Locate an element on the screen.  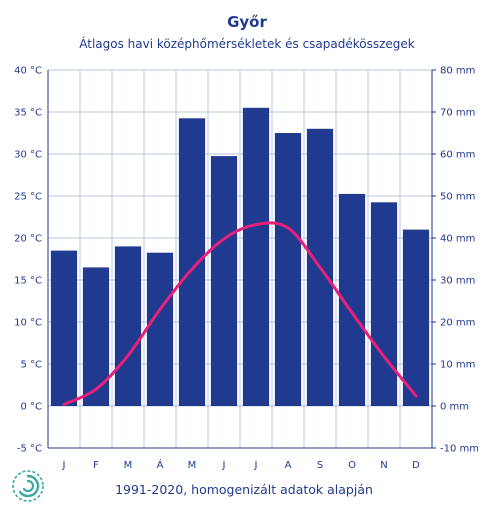
month-label: F is located at coordinates (96, 465).